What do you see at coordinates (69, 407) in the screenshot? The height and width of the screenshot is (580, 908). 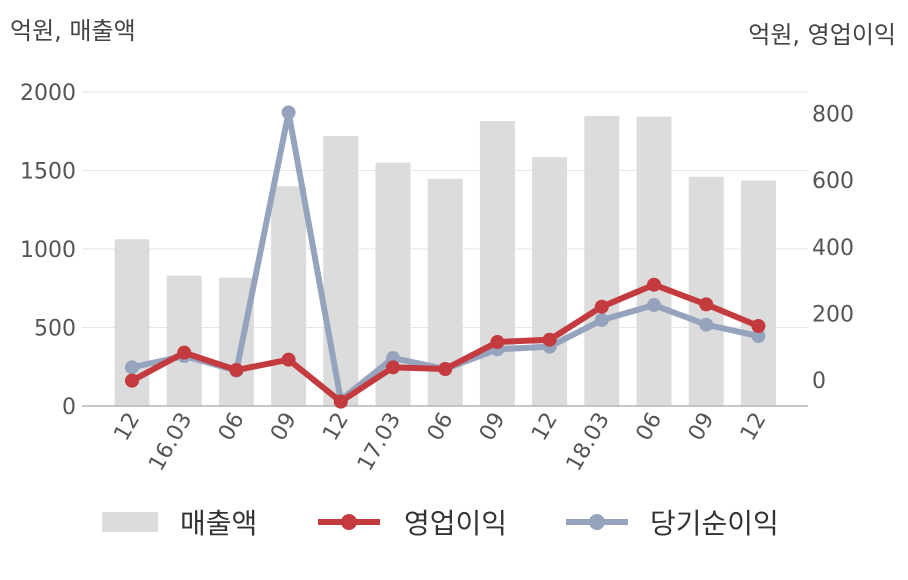 I see `left-tick-label: 0` at bounding box center [69, 407].